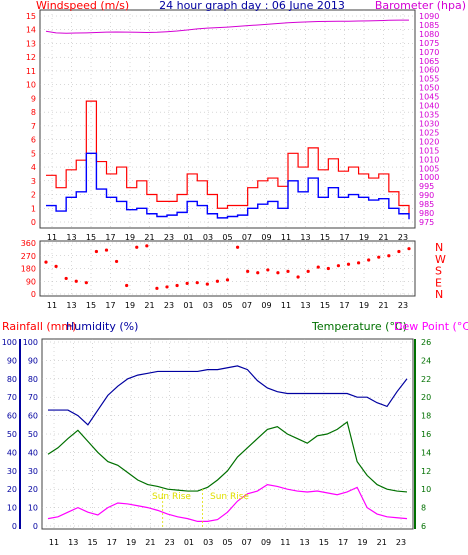 This screenshot has height=555, width=468. What do you see at coordinates (247, 305) in the screenshot?
I see `dir-xtick-label: 07` at bounding box center [247, 305].